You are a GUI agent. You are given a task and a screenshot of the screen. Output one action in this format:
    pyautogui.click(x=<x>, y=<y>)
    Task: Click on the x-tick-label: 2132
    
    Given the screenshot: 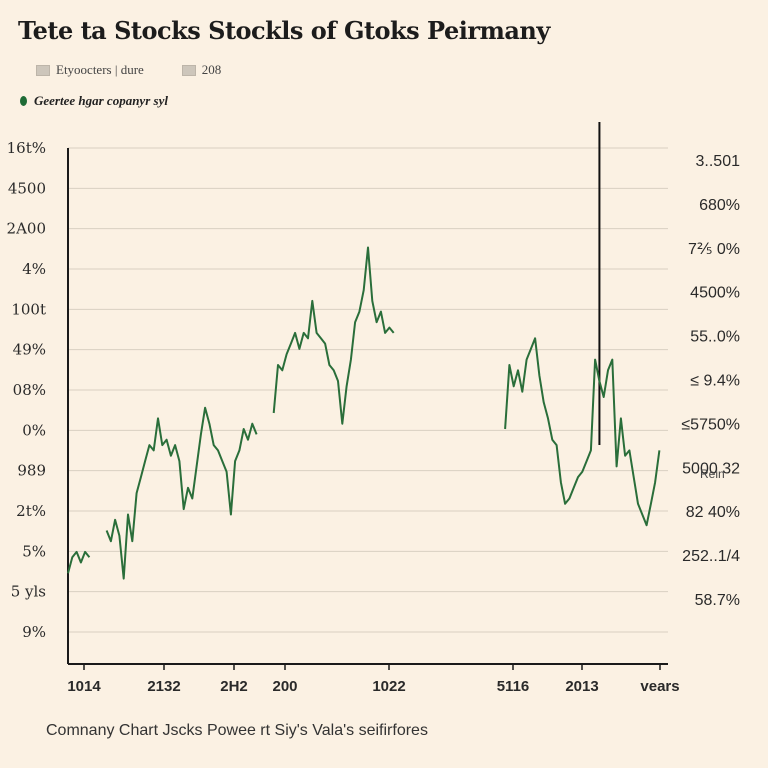 What is the action you would take?
    pyautogui.click(x=163, y=686)
    